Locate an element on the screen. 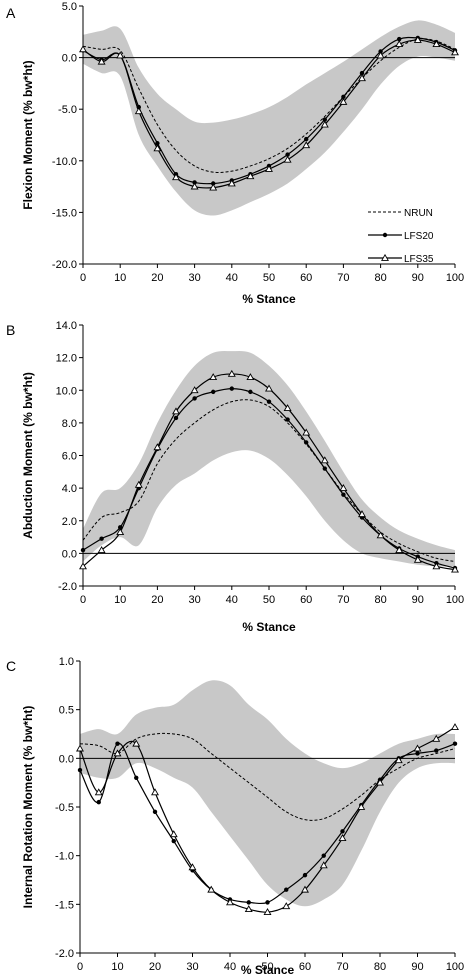 Image resolution: width=465 pixels, height=977 pixels. y-tick-label: 14.0 is located at coordinates (66, 326).